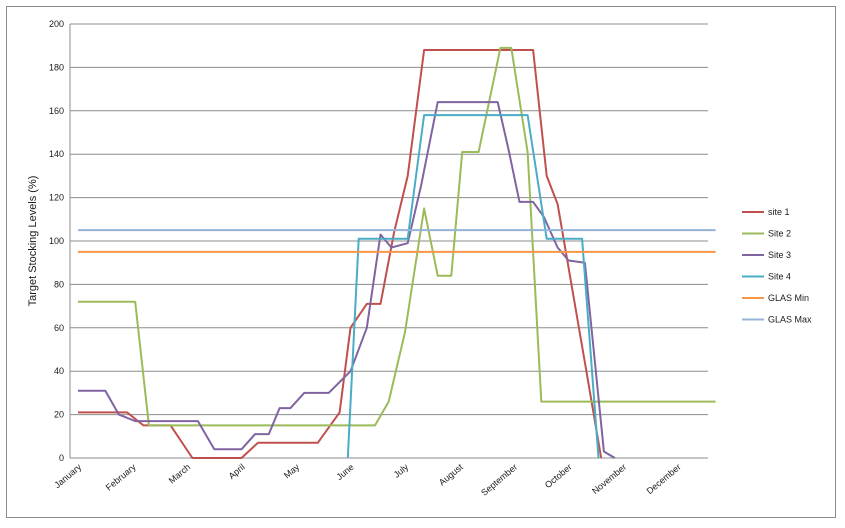 The height and width of the screenshot is (528, 845). What do you see at coordinates (33, 241) in the screenshot?
I see `y-axis-label: Target Stocking Levels (%)` at bounding box center [33, 241].